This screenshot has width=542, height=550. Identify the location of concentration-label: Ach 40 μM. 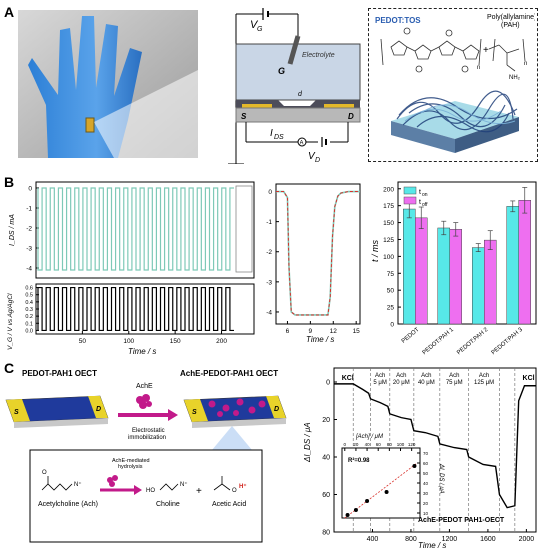
(426, 379).